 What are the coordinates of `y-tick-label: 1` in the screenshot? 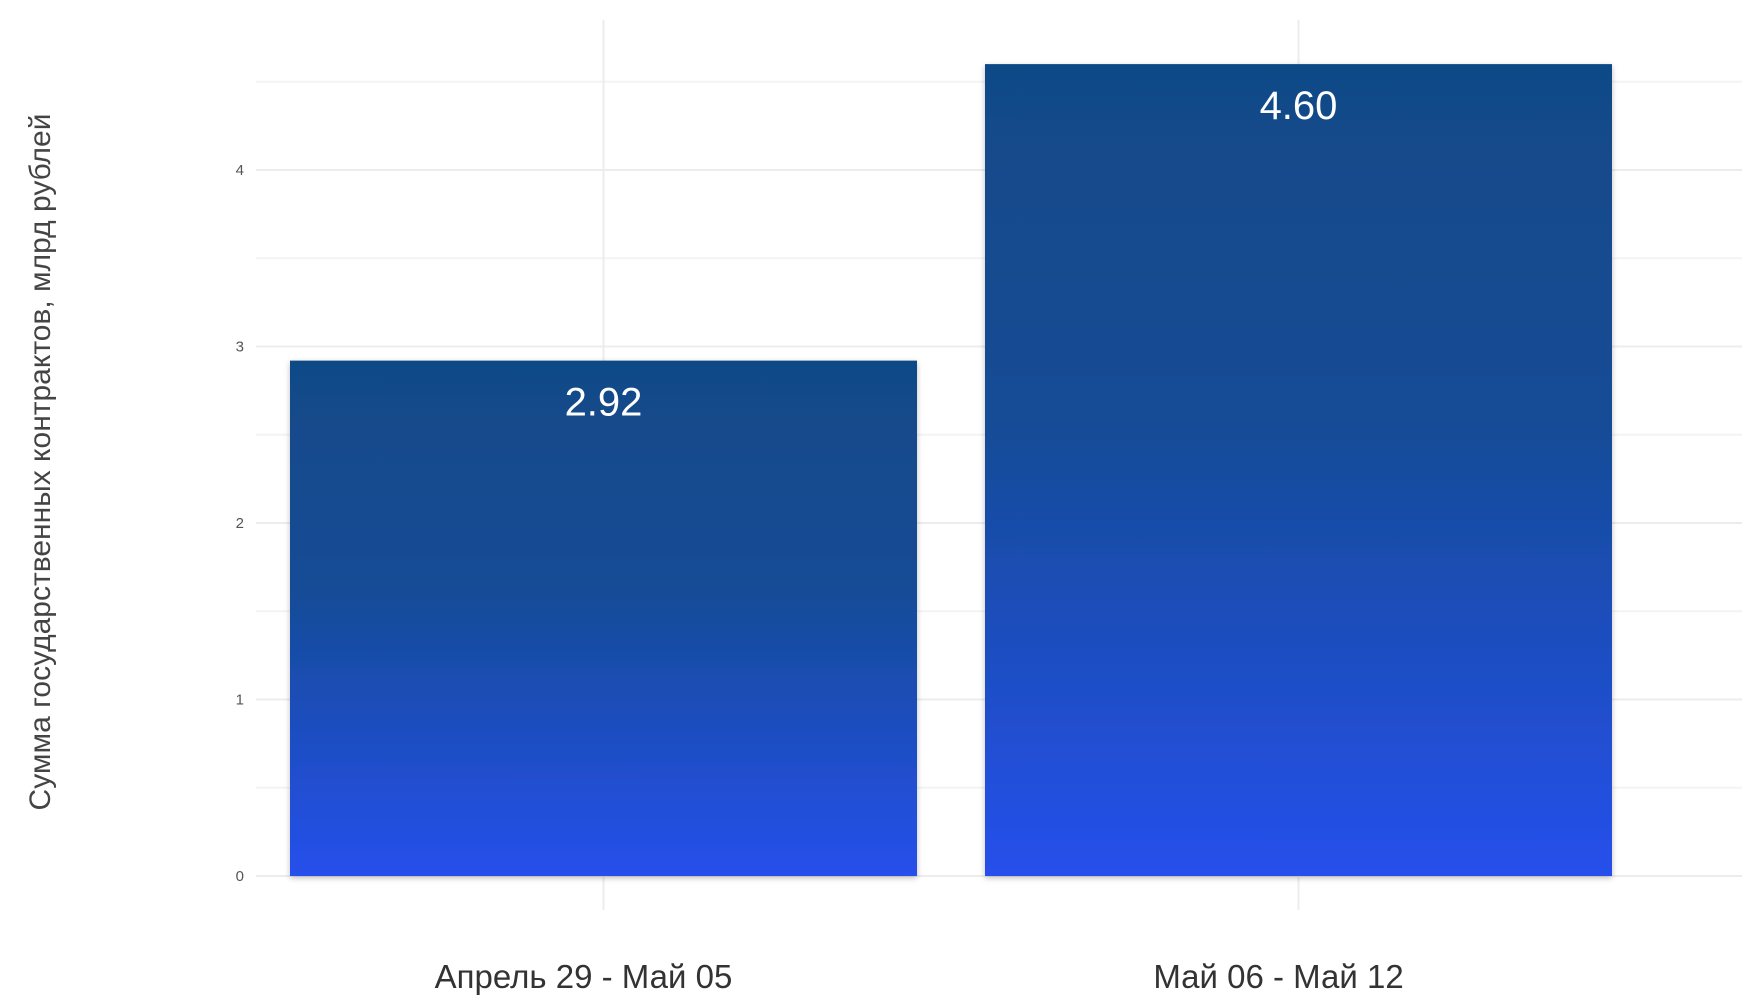 It's located at (240, 700).